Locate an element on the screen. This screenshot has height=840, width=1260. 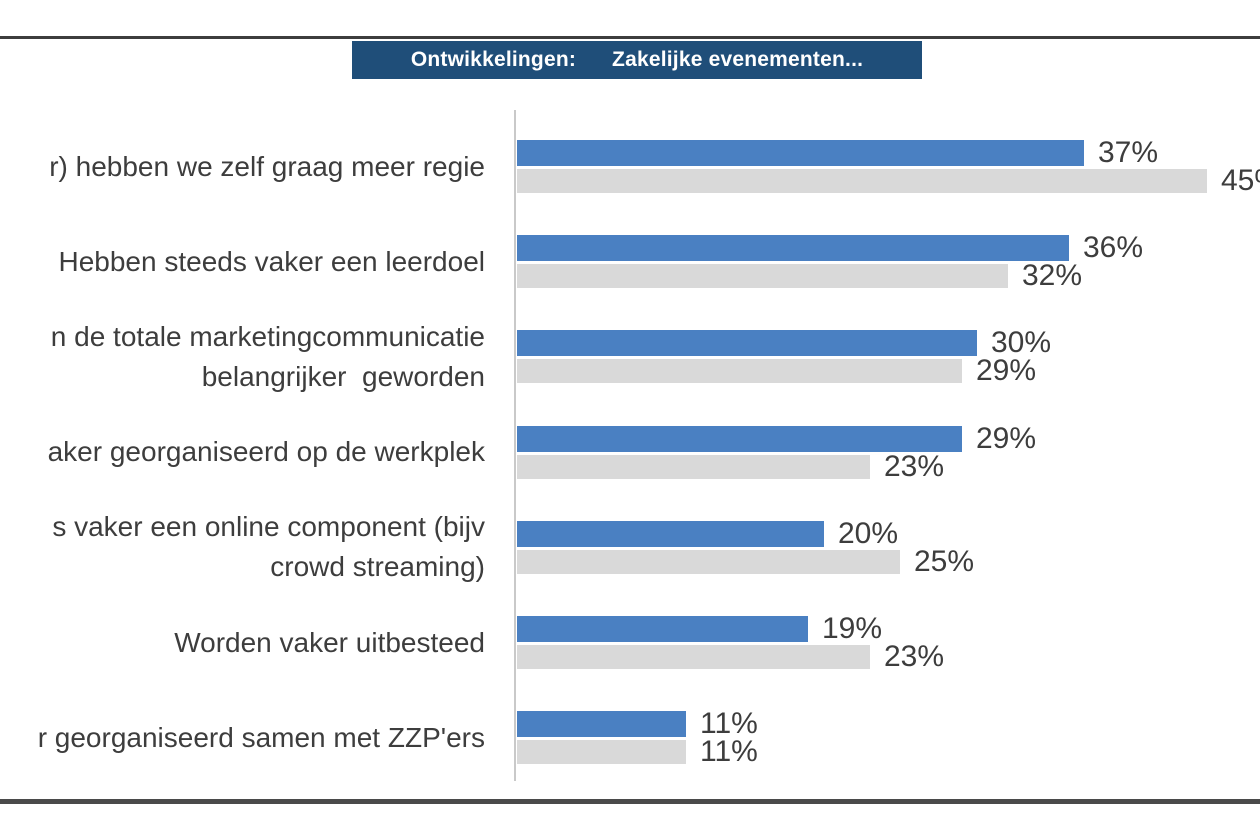
category-label-line: aker georganiseerd op de werkplek is located at coordinates (266, 452).